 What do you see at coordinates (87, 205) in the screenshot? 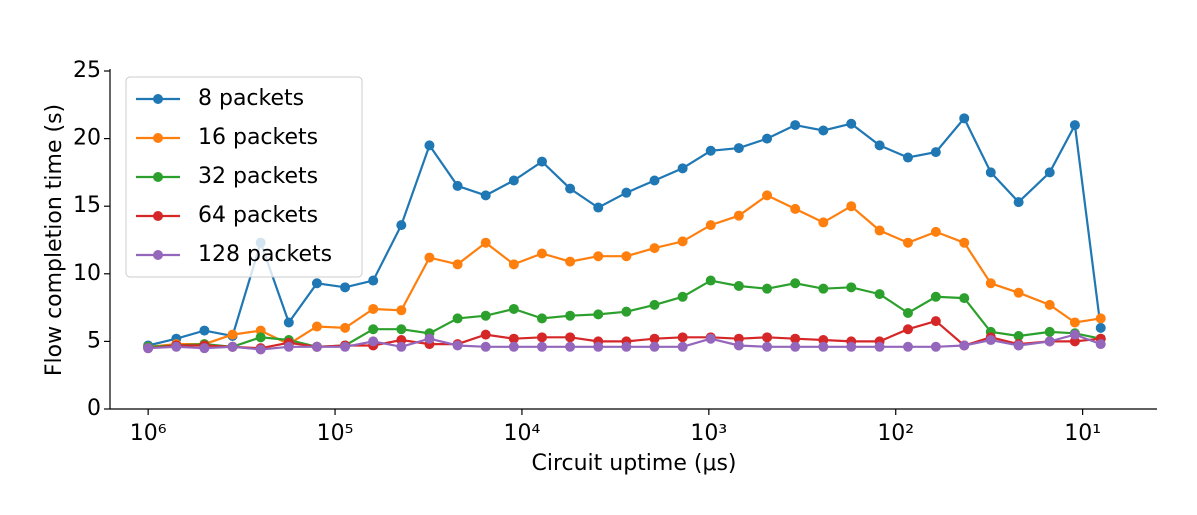
I see `y-tick-label: 15` at bounding box center [87, 205].